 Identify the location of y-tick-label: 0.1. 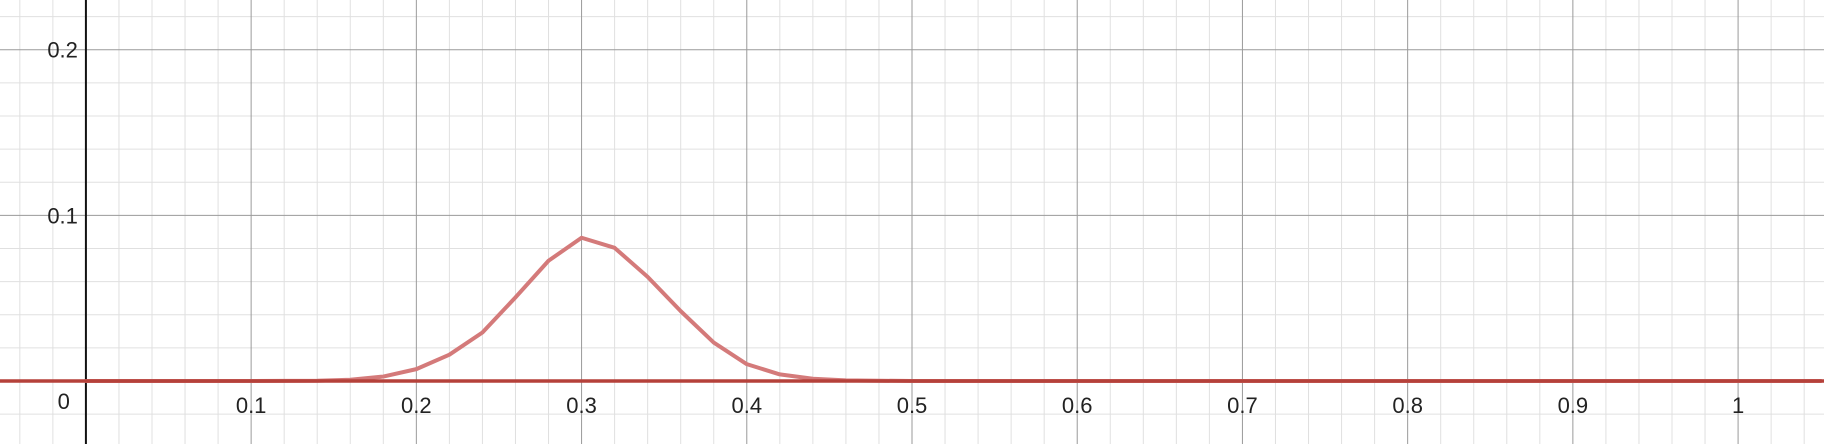
(62, 215).